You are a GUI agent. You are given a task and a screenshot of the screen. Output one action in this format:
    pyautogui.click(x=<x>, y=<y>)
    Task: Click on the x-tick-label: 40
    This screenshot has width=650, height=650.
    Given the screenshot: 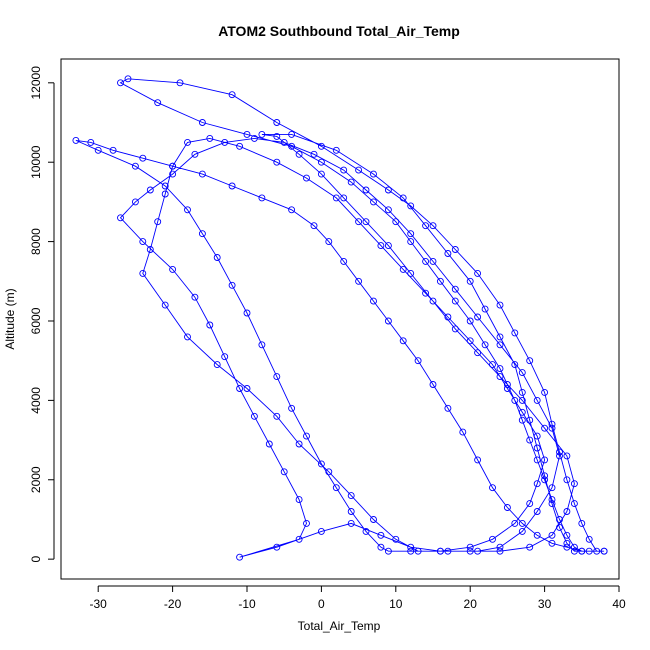 What is the action you would take?
    pyautogui.click(x=619, y=604)
    